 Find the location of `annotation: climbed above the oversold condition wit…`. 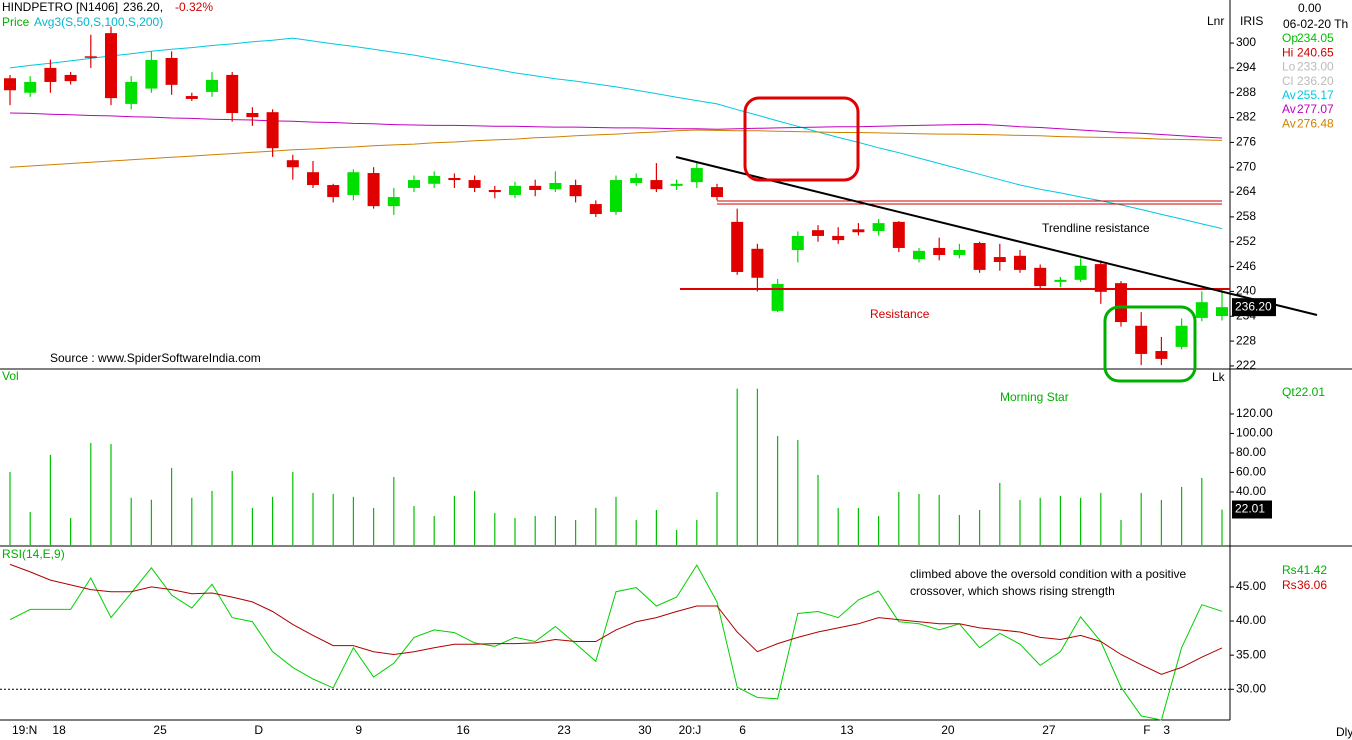

annotation: climbed above the oversold condition wit… is located at coordinates (1048, 574).